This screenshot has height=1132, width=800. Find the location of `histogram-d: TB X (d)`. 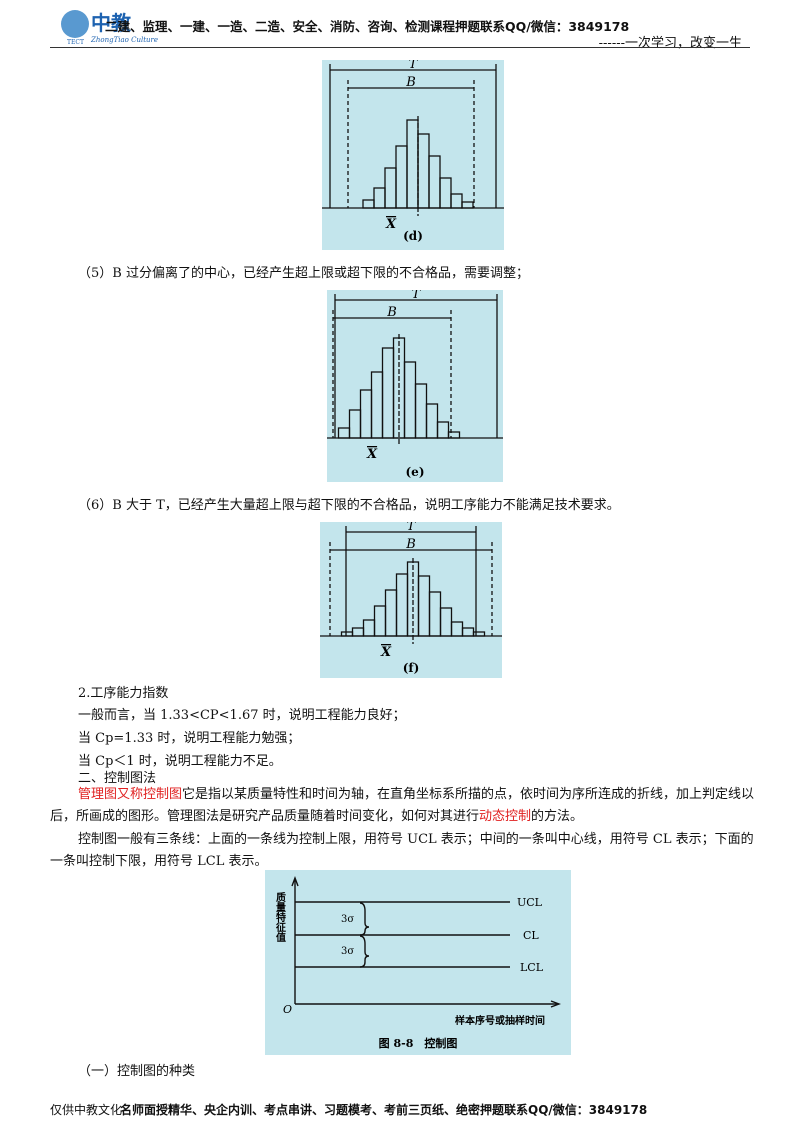

histogram-d: TB X (d) is located at coordinates (413, 155).